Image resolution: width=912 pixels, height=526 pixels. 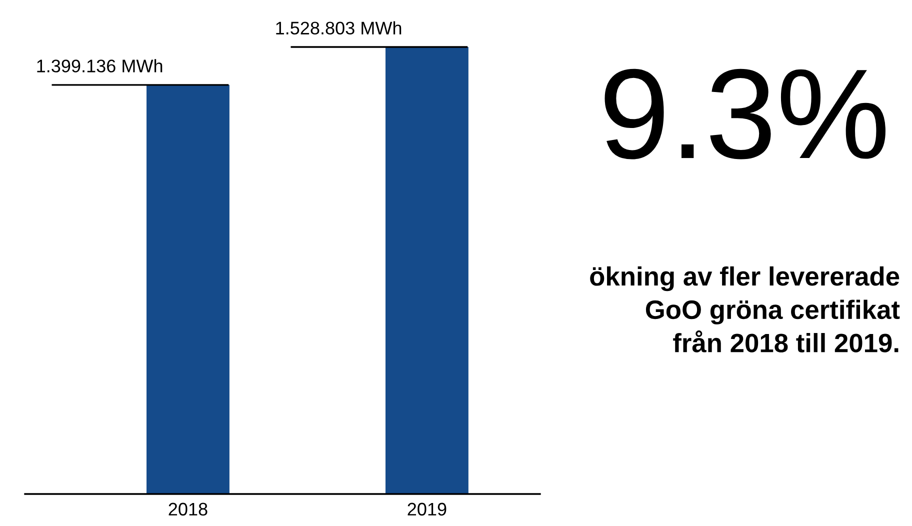 What do you see at coordinates (427, 509) in the screenshot?
I see `x-tick-label: 2019` at bounding box center [427, 509].